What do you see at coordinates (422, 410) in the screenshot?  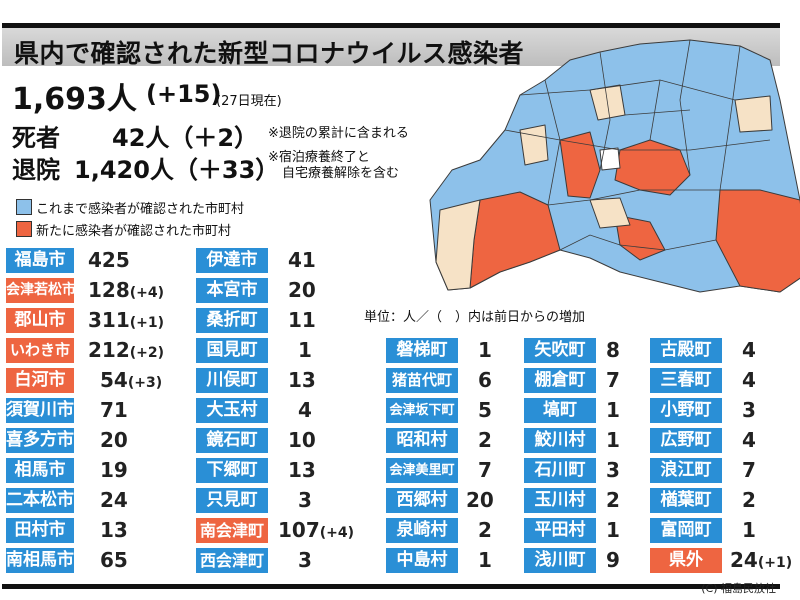 I see `municipality-label-aizubange: 会津坂下町` at bounding box center [422, 410].